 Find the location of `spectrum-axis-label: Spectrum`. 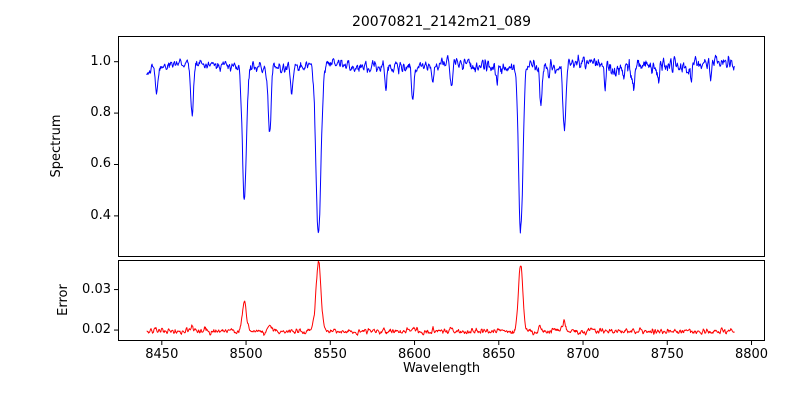

spectrum-axis-label: Spectrum is located at coordinates (56, 146).